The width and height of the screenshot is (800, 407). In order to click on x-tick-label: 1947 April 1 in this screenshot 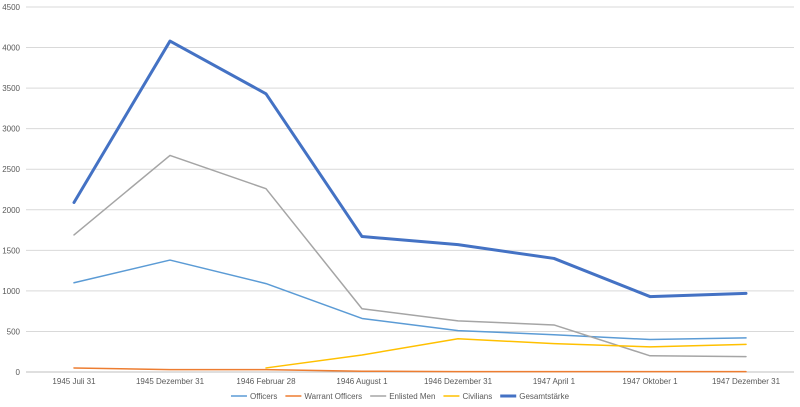, I will do `click(554, 381)`.